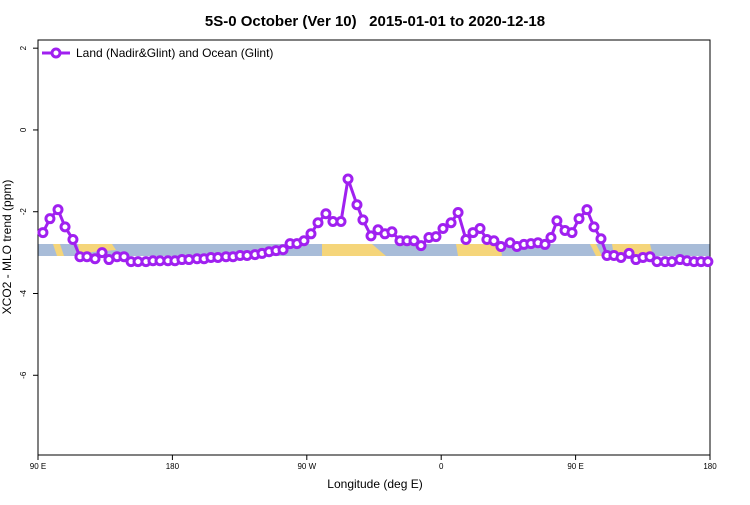 The width and height of the screenshot is (750, 505). Describe the element at coordinates (306, 466) in the screenshot. I see `x-tick-label: 90 W` at that location.